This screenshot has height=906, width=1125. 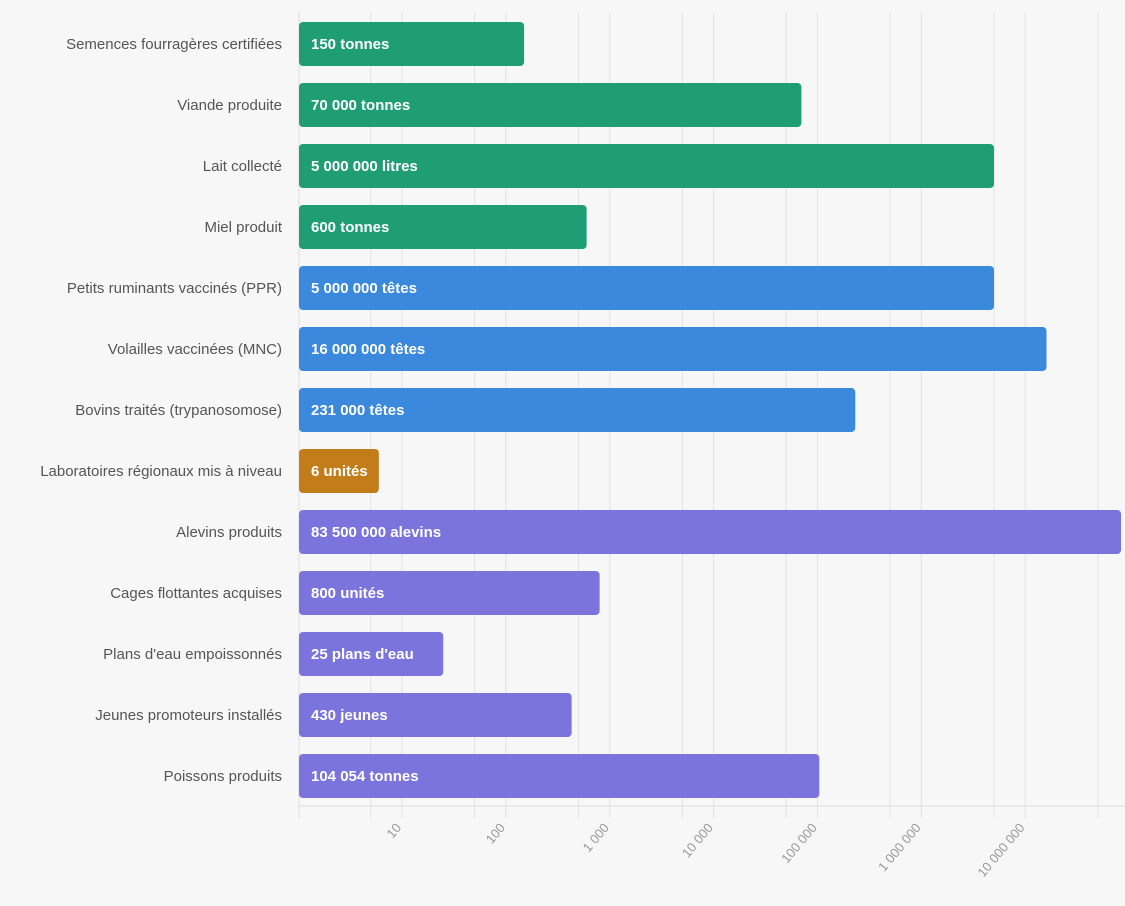 What do you see at coordinates (347, 593) in the screenshot?
I see `bar-value-label: 800 unités` at bounding box center [347, 593].